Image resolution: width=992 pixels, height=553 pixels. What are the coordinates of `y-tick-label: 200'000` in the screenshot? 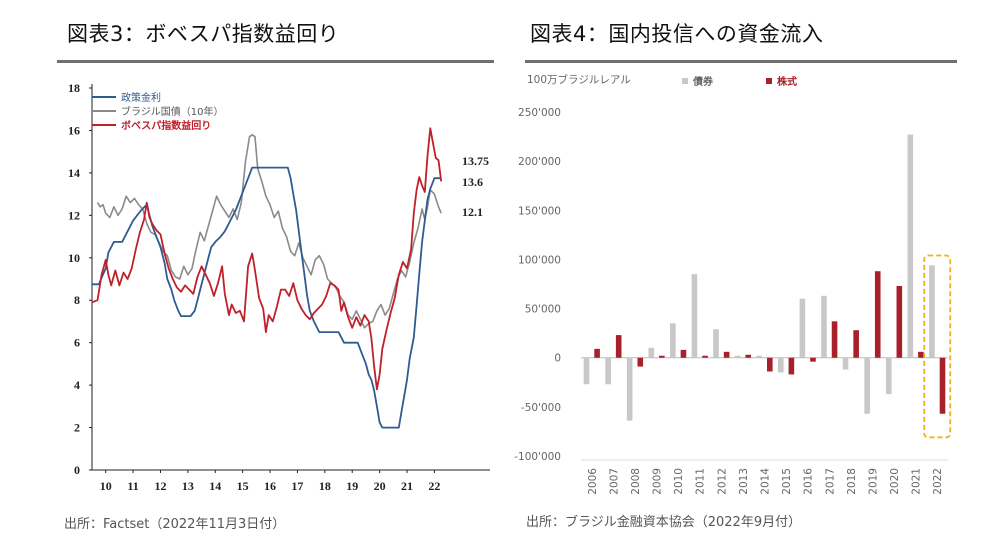 It's located at (539, 162).